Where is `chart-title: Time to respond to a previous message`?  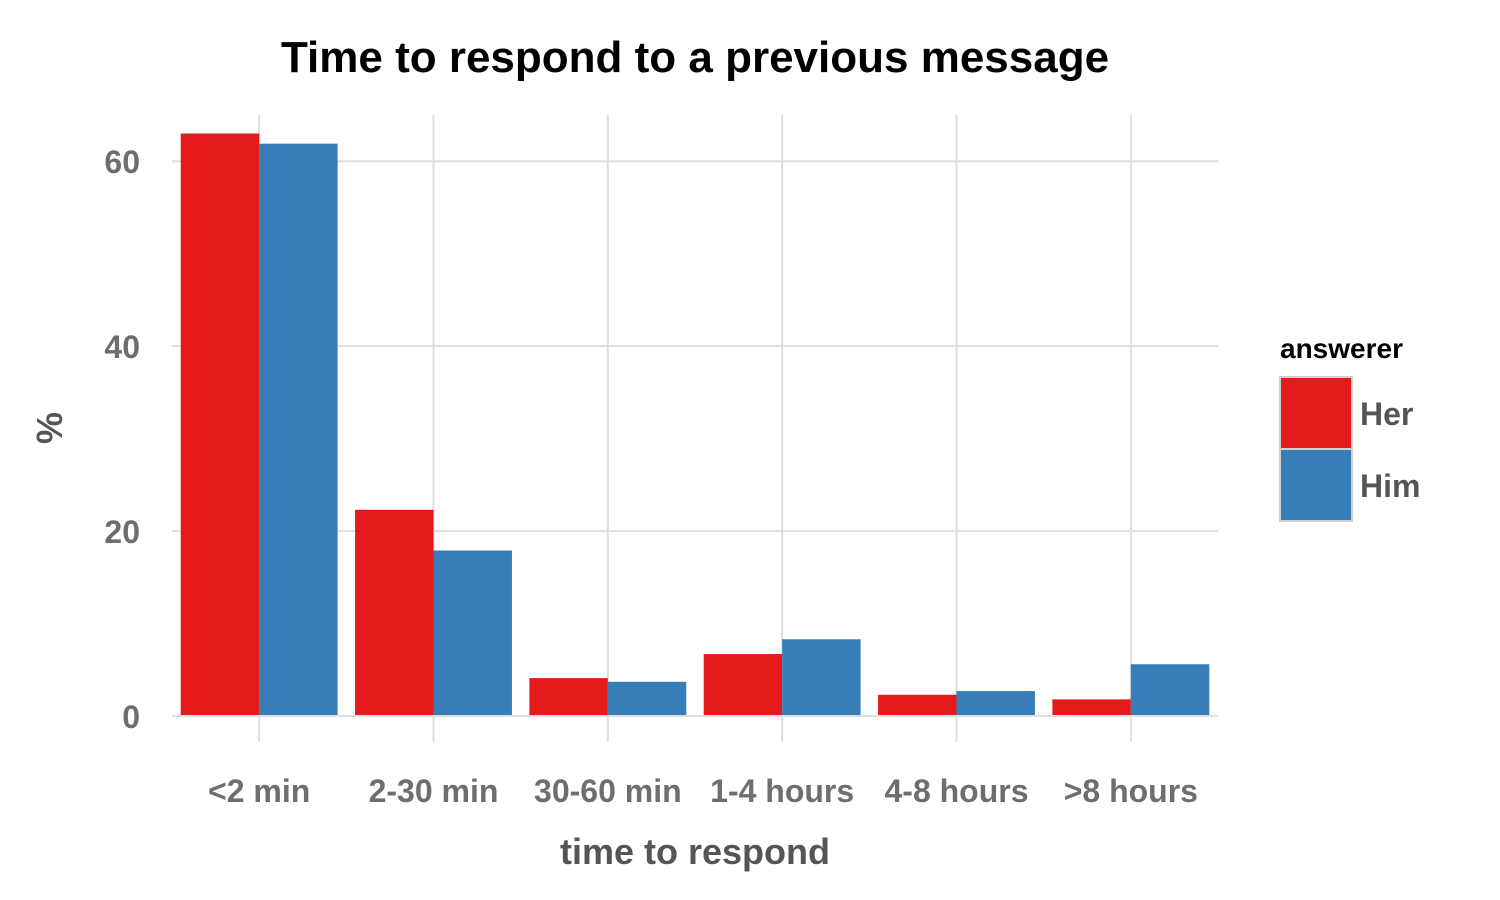
chart-title: Time to respond to a previous message is located at coordinates (695, 57).